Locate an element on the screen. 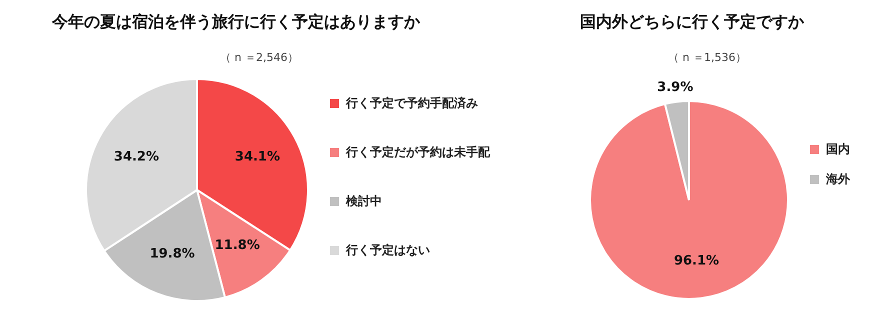  data-label: 19.8% is located at coordinates (172, 254).